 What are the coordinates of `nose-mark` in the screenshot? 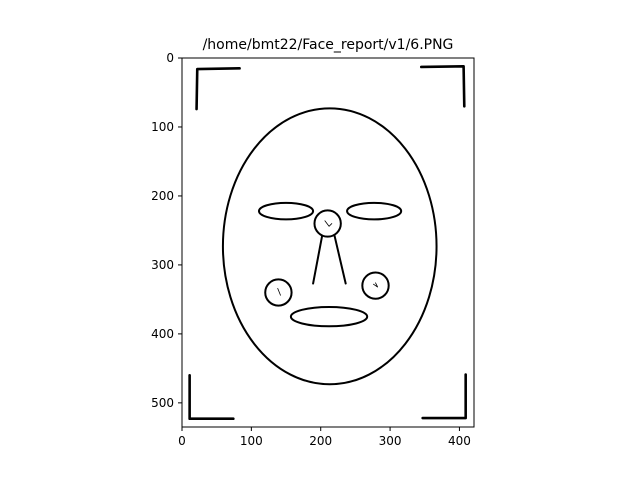 It's located at (328, 223).